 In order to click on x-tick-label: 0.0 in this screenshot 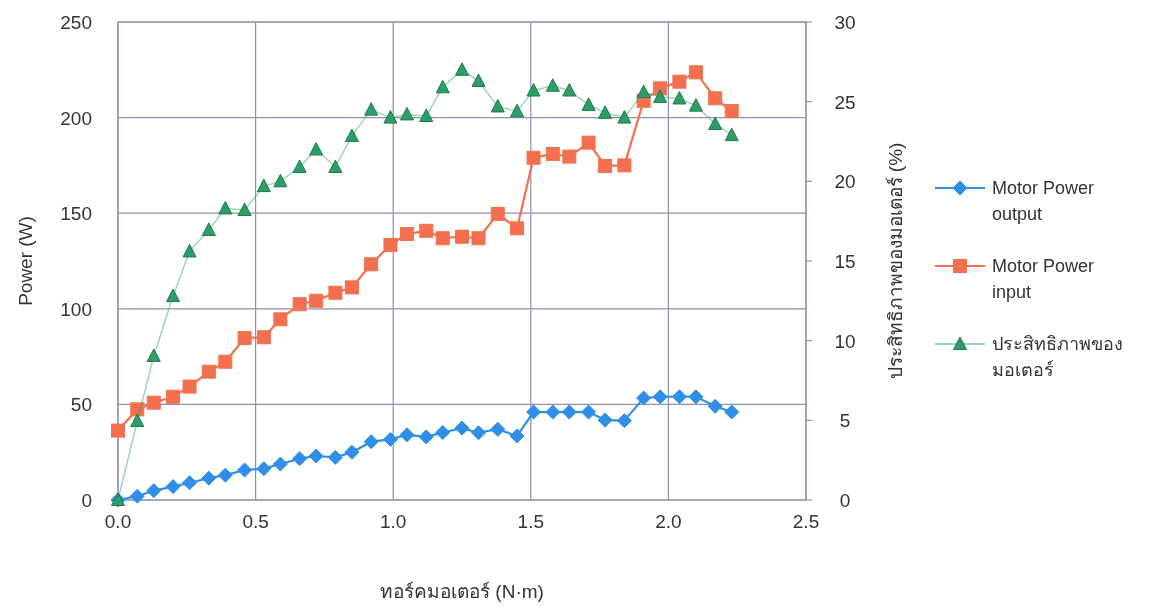, I will do `click(118, 521)`.